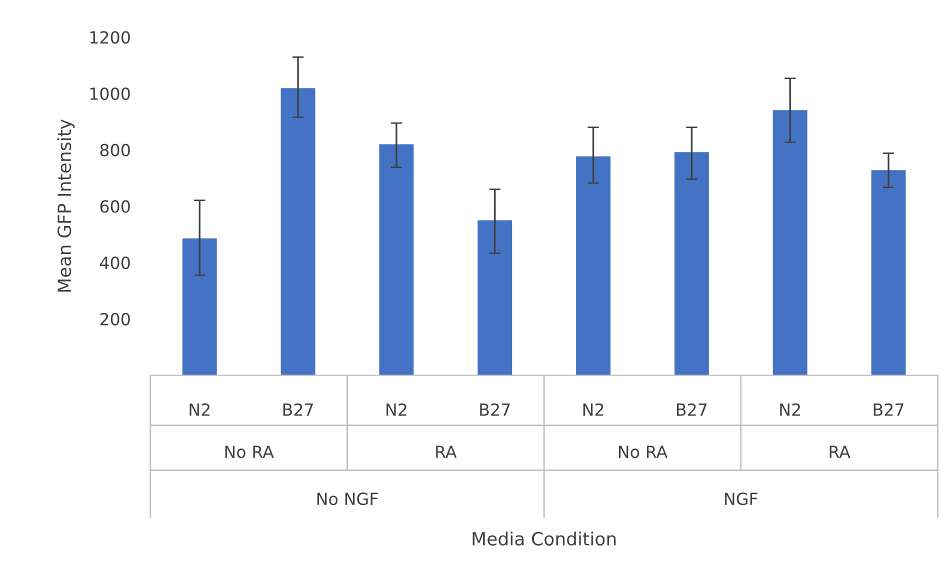  I want to click on text: NGF, so click(741, 499).